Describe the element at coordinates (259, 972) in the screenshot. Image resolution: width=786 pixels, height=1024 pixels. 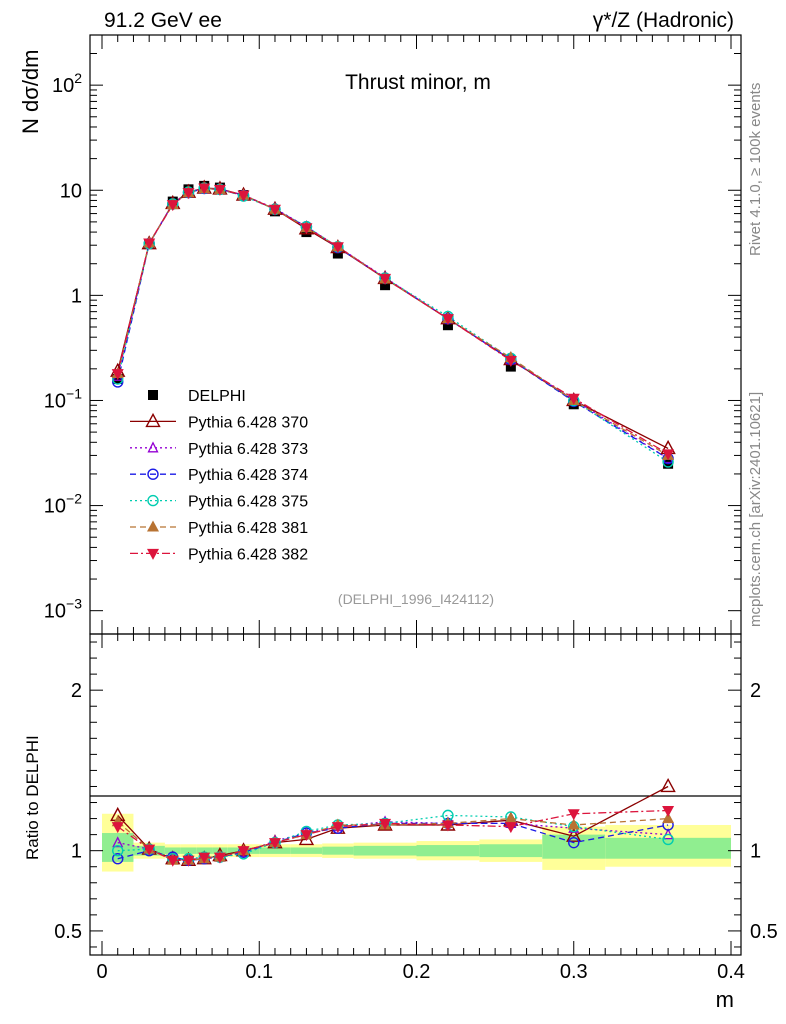
I see `x-tick-label: 0.1` at that location.